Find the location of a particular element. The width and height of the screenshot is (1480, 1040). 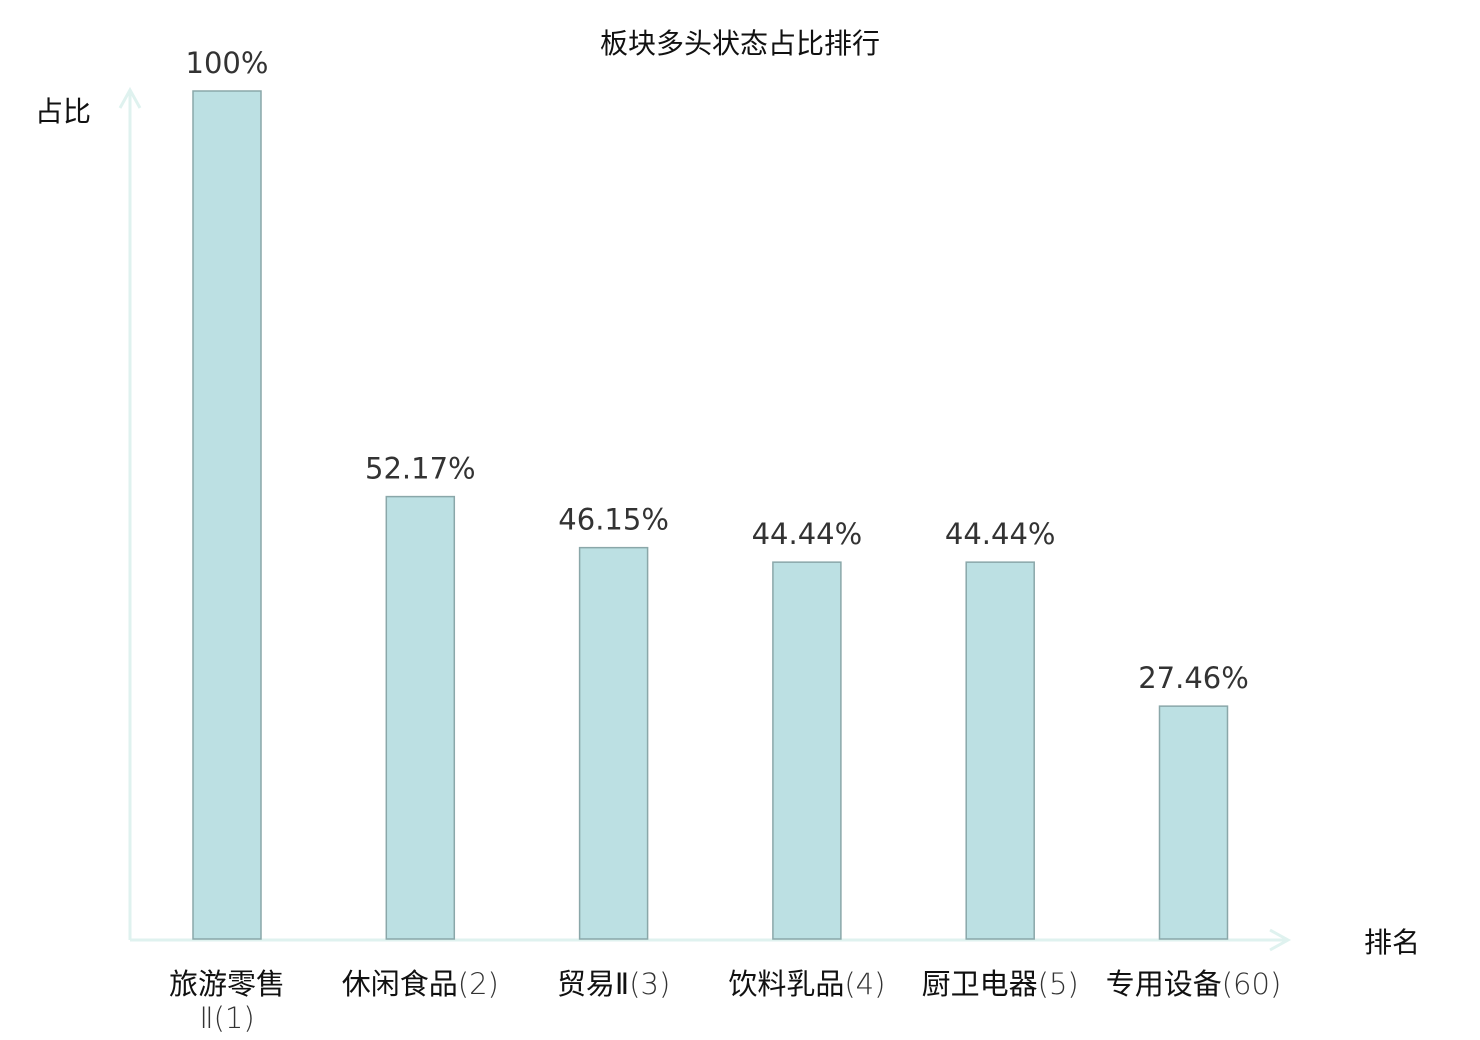

chart-title: 板块多头状态占比排行 is located at coordinates (740, 43).